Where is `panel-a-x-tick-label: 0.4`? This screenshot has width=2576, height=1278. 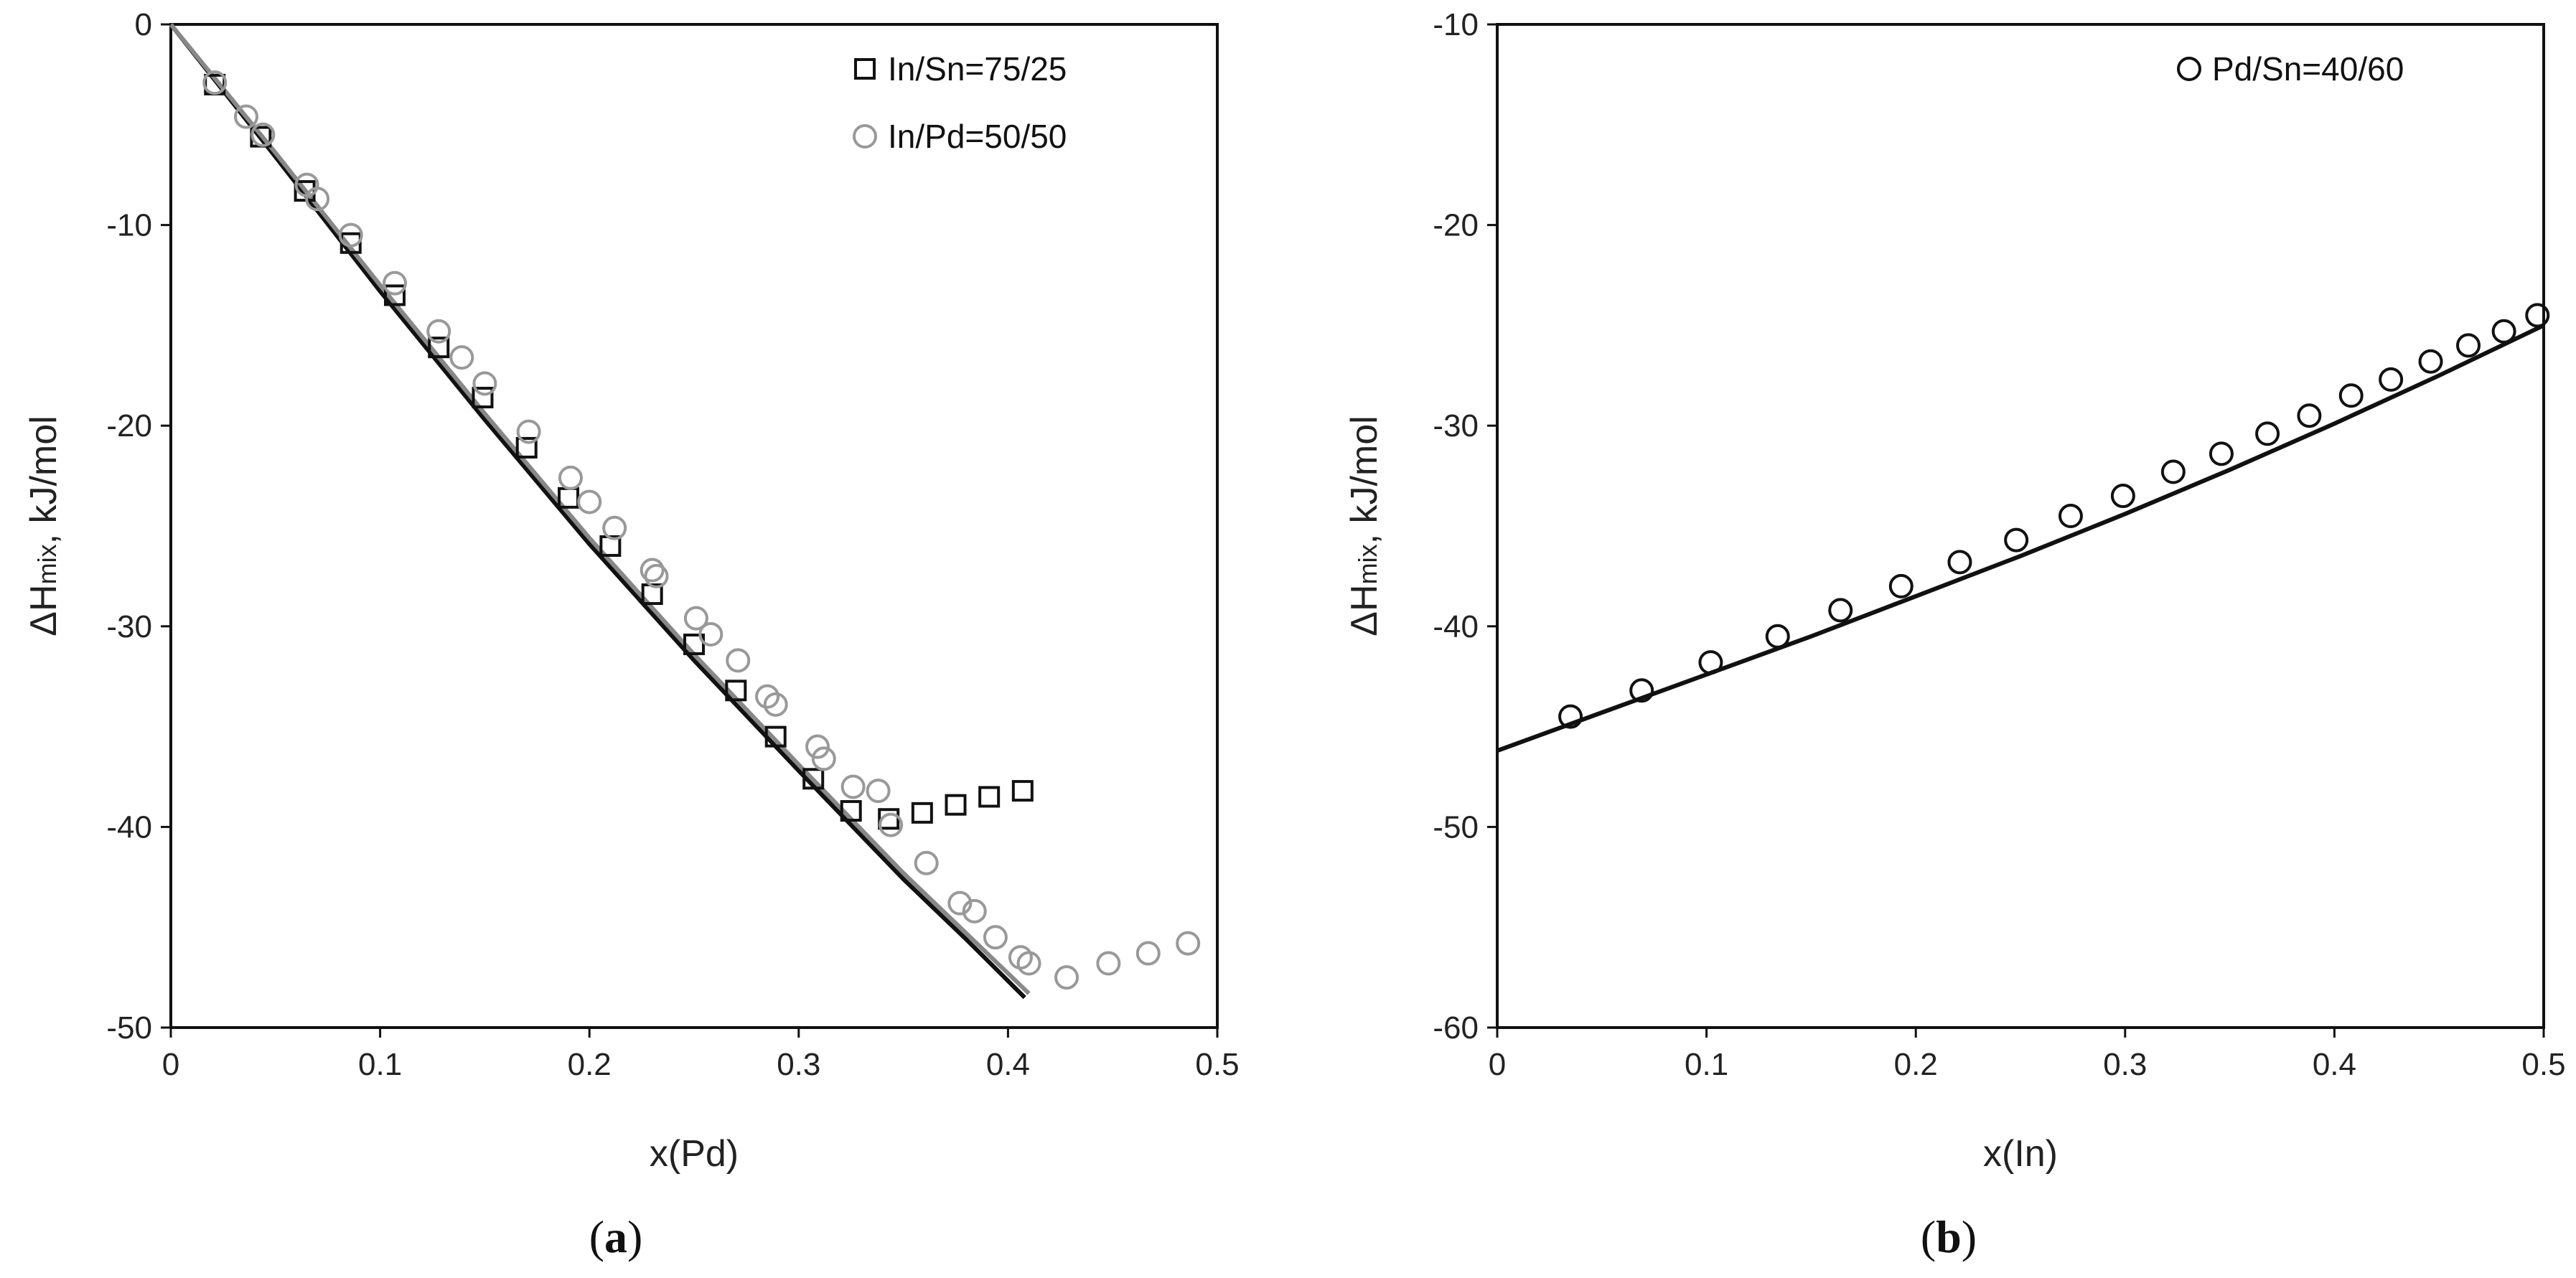 panel-a-x-tick-label: 0.4 is located at coordinates (1008, 1064).